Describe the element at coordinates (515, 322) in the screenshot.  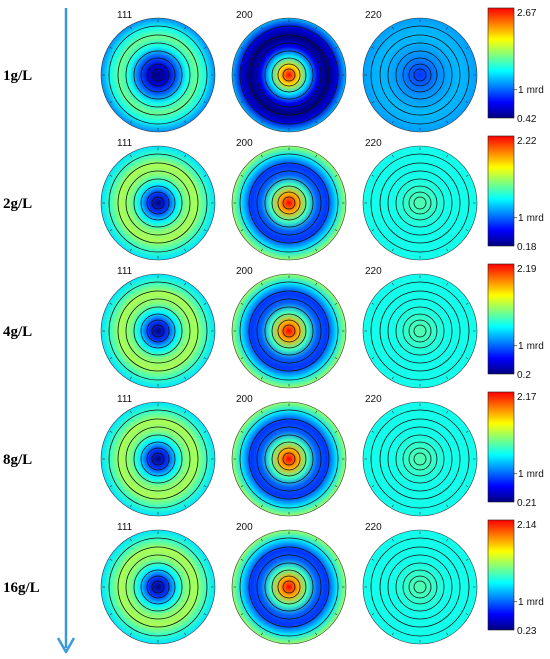
I see `colorbar: 2.19 1 mrd 0.2` at that location.